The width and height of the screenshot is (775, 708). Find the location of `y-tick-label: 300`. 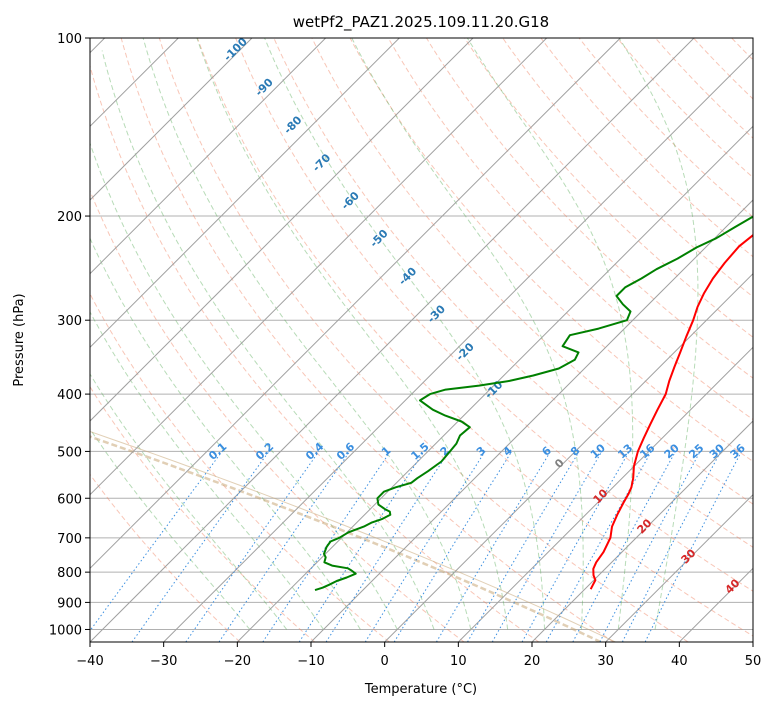

y-tick-label: 300 is located at coordinates (69, 321).